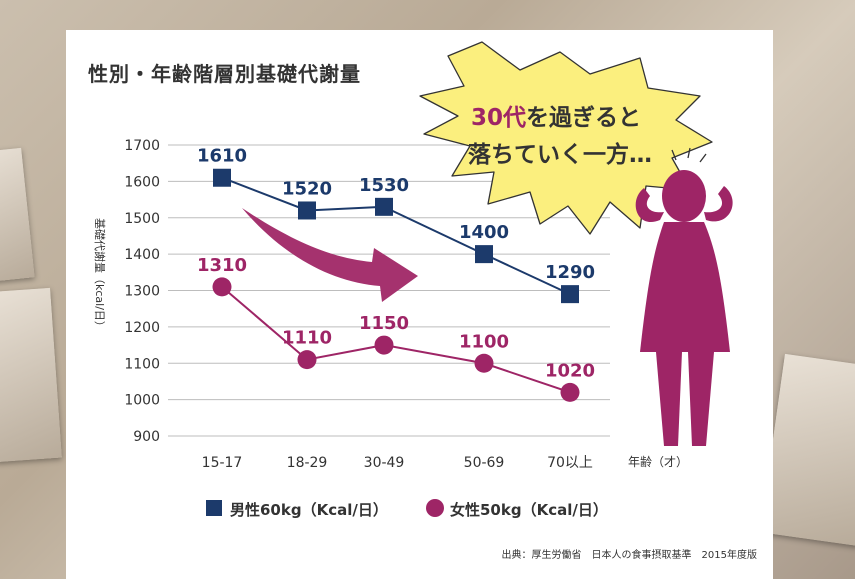  What do you see at coordinates (142, 401) in the screenshot?
I see `y-tick-label: 1000` at bounding box center [142, 401].